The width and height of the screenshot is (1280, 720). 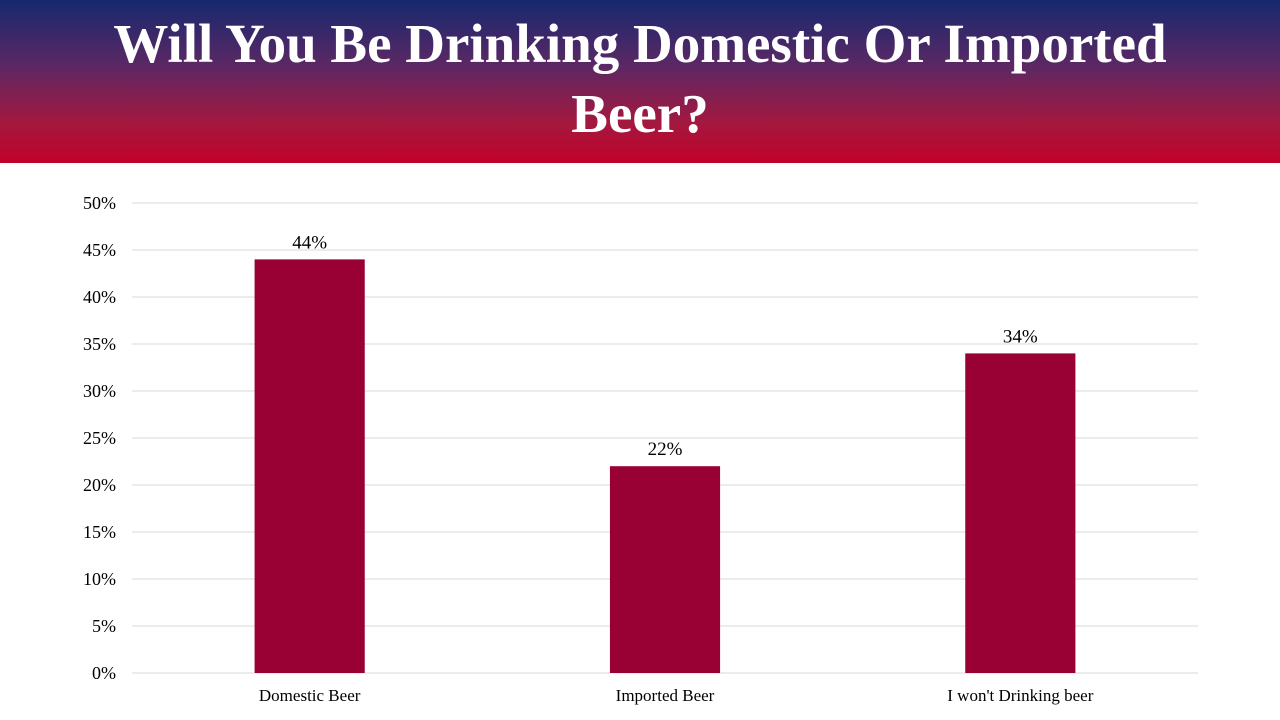 What do you see at coordinates (99, 532) in the screenshot?
I see `y-tick-label: 15%` at bounding box center [99, 532].